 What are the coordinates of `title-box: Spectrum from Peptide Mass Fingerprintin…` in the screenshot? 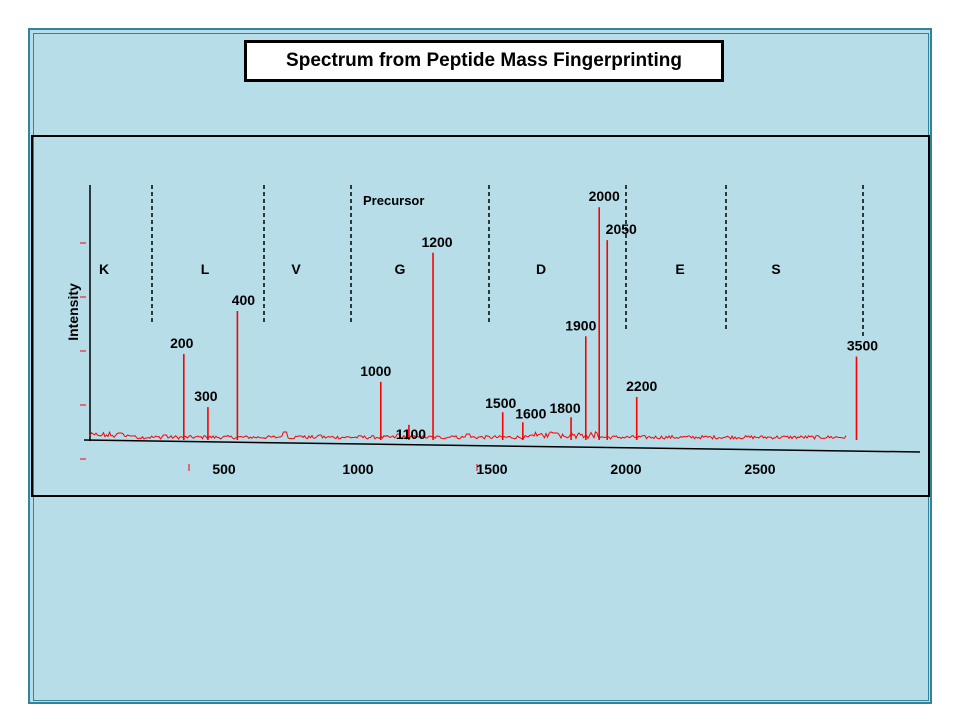 It's located at (484, 61).